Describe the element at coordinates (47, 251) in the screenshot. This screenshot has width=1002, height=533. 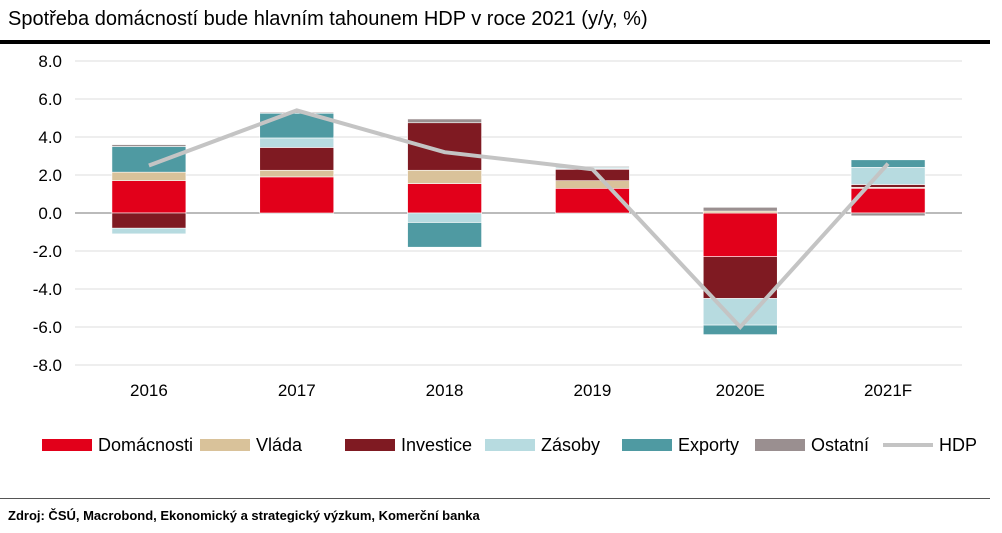
I see `y-tick-label: -2.0` at that location.